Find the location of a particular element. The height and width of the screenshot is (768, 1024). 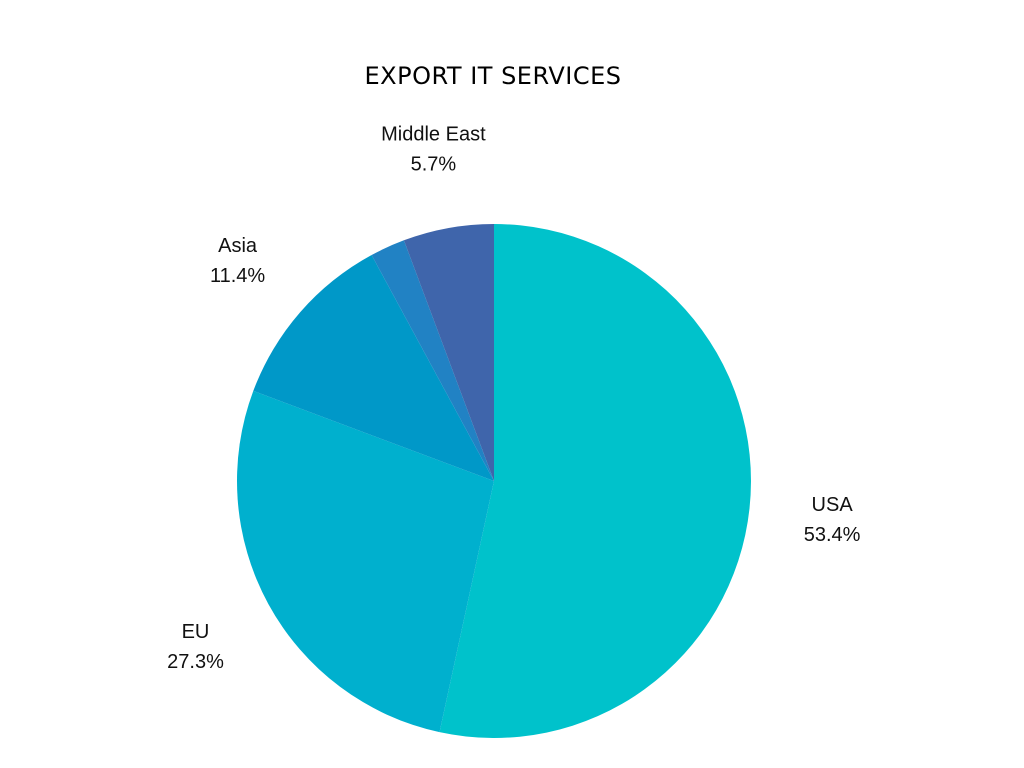

pie-slice-eu is located at coordinates (365, 561).